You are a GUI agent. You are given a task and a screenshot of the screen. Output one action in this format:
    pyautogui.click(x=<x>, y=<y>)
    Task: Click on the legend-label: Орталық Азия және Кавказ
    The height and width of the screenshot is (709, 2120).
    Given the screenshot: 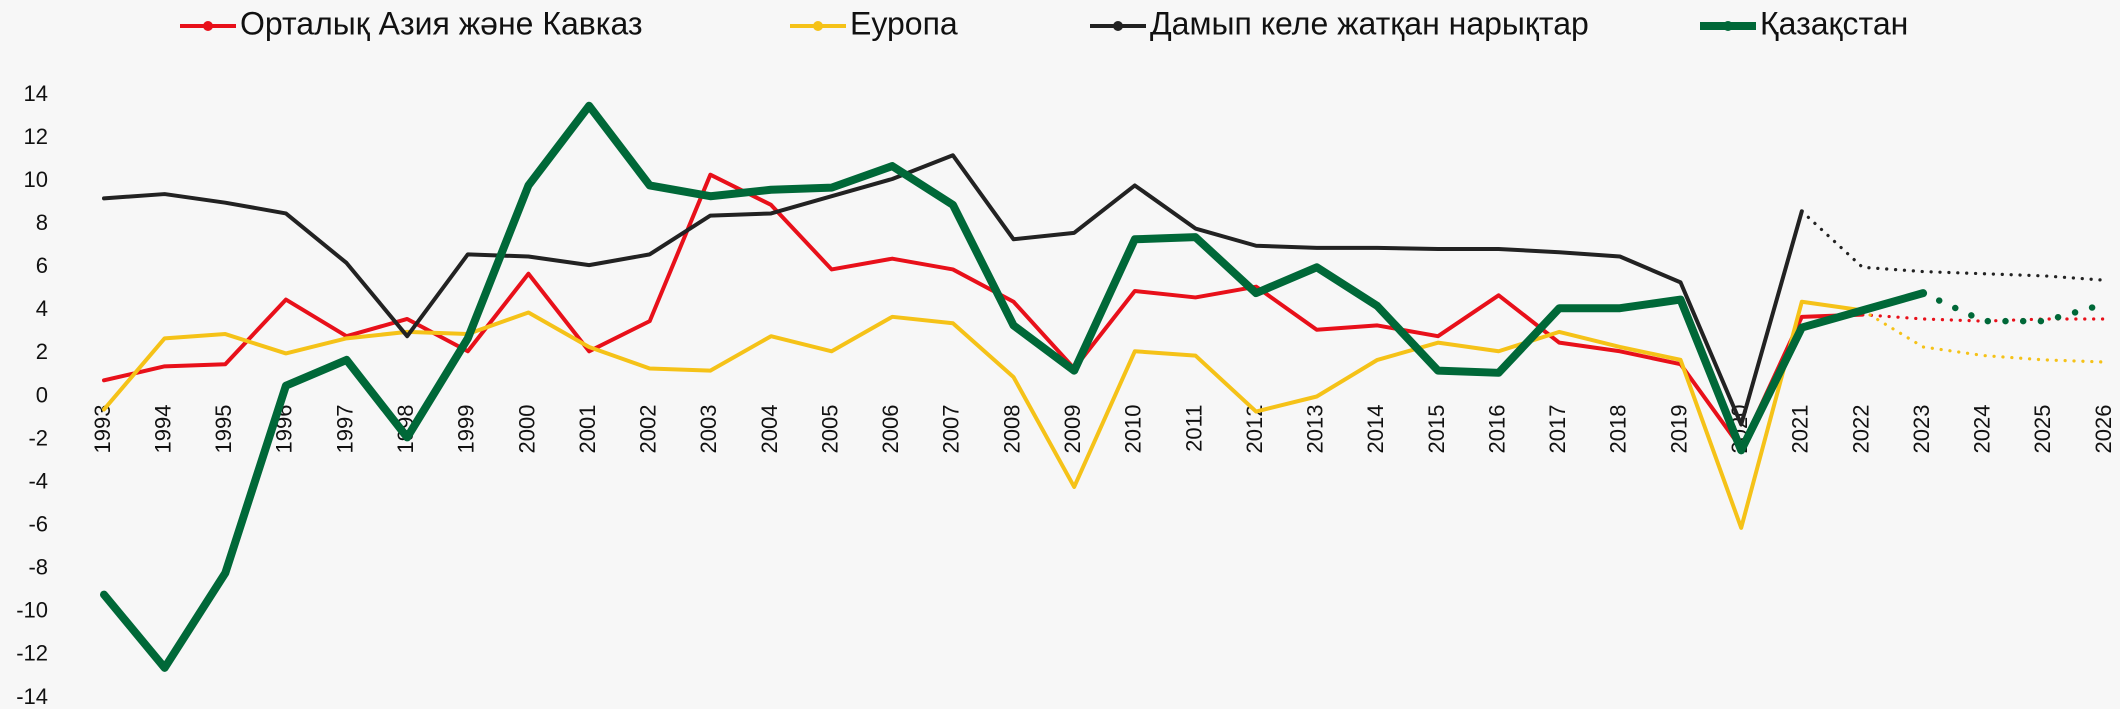 What is the action you would take?
    pyautogui.click(x=441, y=23)
    